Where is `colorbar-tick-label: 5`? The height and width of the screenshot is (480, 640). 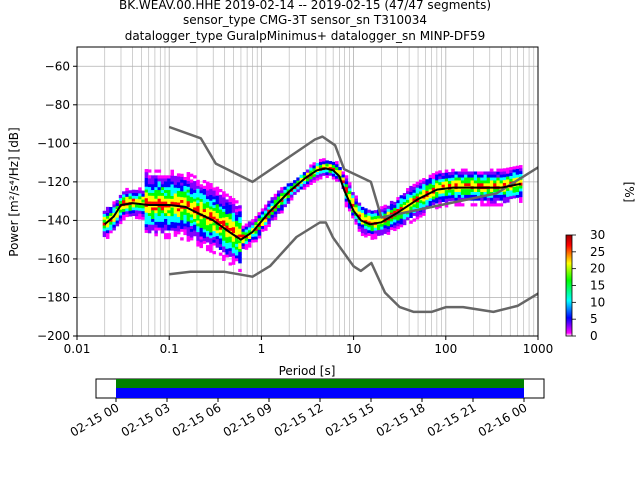
colorbar-tick-label: 5 is located at coordinates (594, 319).